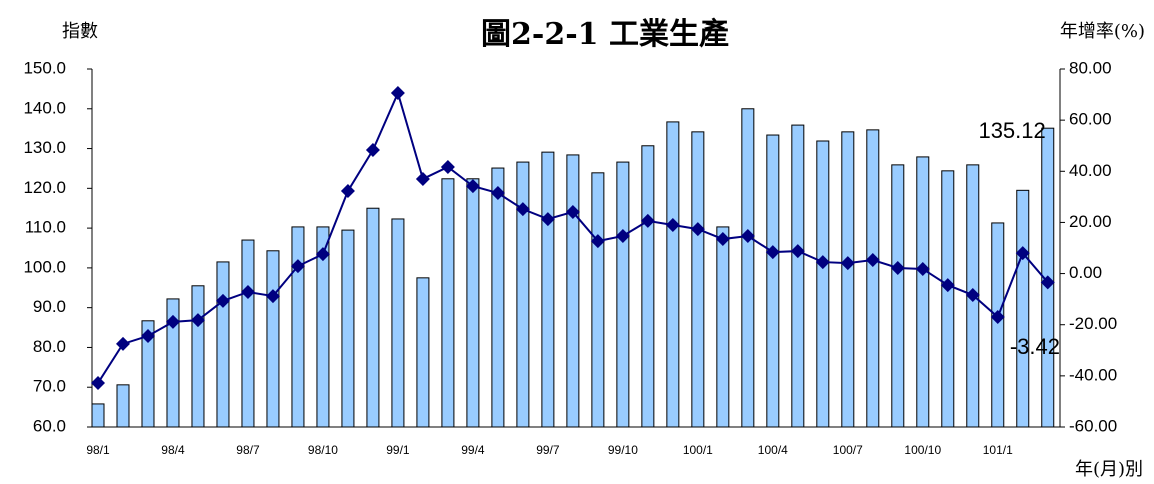 Image resolution: width=1154 pixels, height=484 pixels. What do you see at coordinates (1109, 469) in the screenshot?
I see `x-axis-title: 年(月)別` at bounding box center [1109, 469].